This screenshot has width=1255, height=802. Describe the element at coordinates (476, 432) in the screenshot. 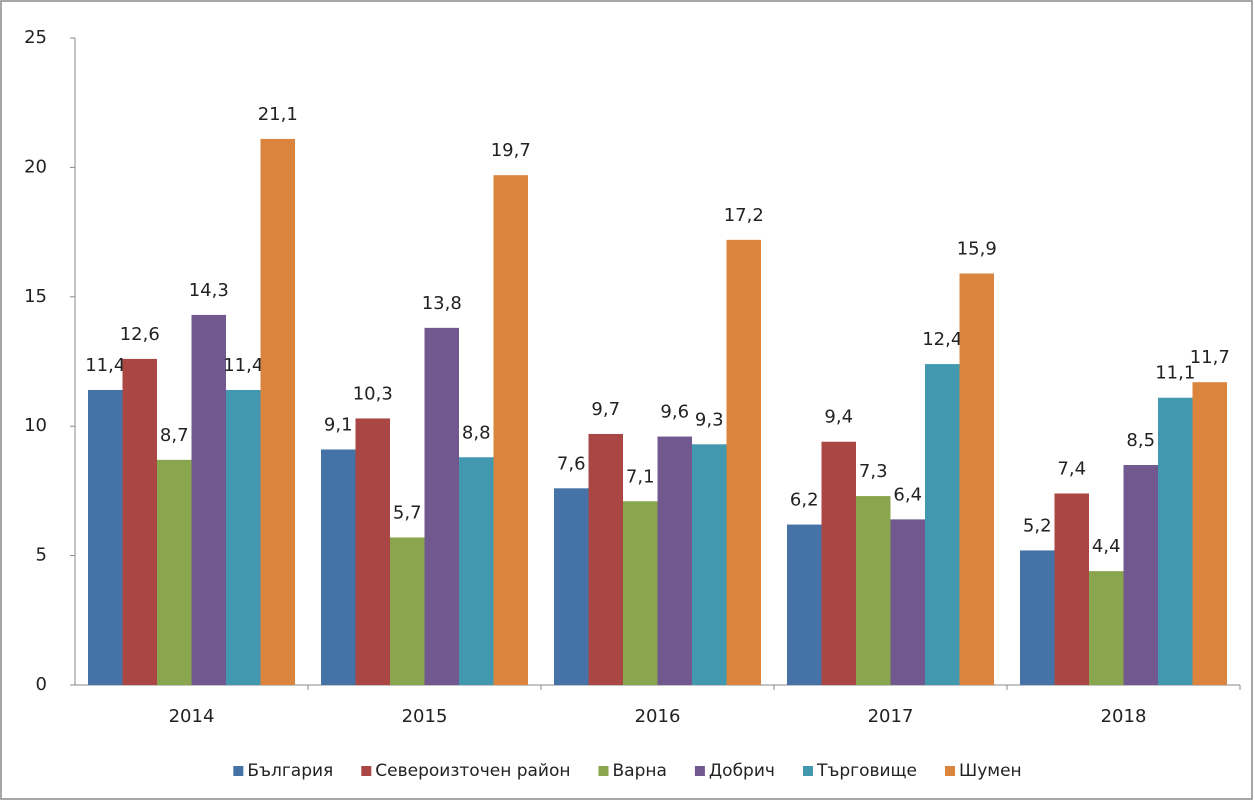

I see `data-label: 8,8` at that location.